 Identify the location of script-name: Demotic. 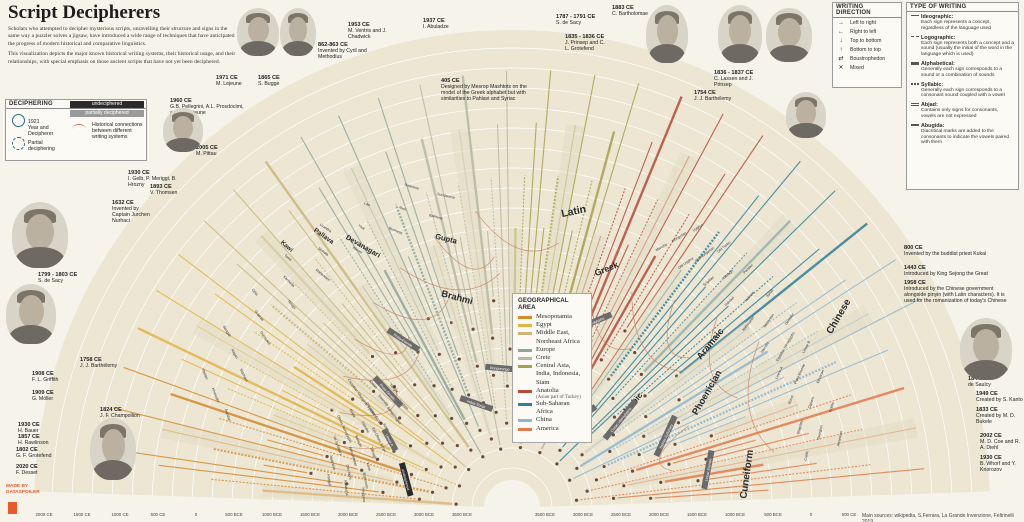
(789, 318).